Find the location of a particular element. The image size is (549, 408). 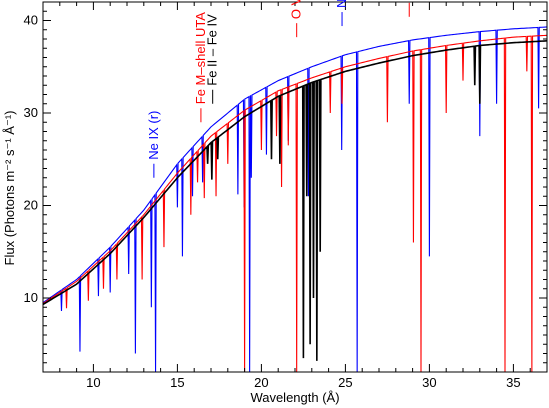

y-axis-title: Flux (Photons m⁻² s⁻¹ Å⁻¹) is located at coordinates (9, 188).